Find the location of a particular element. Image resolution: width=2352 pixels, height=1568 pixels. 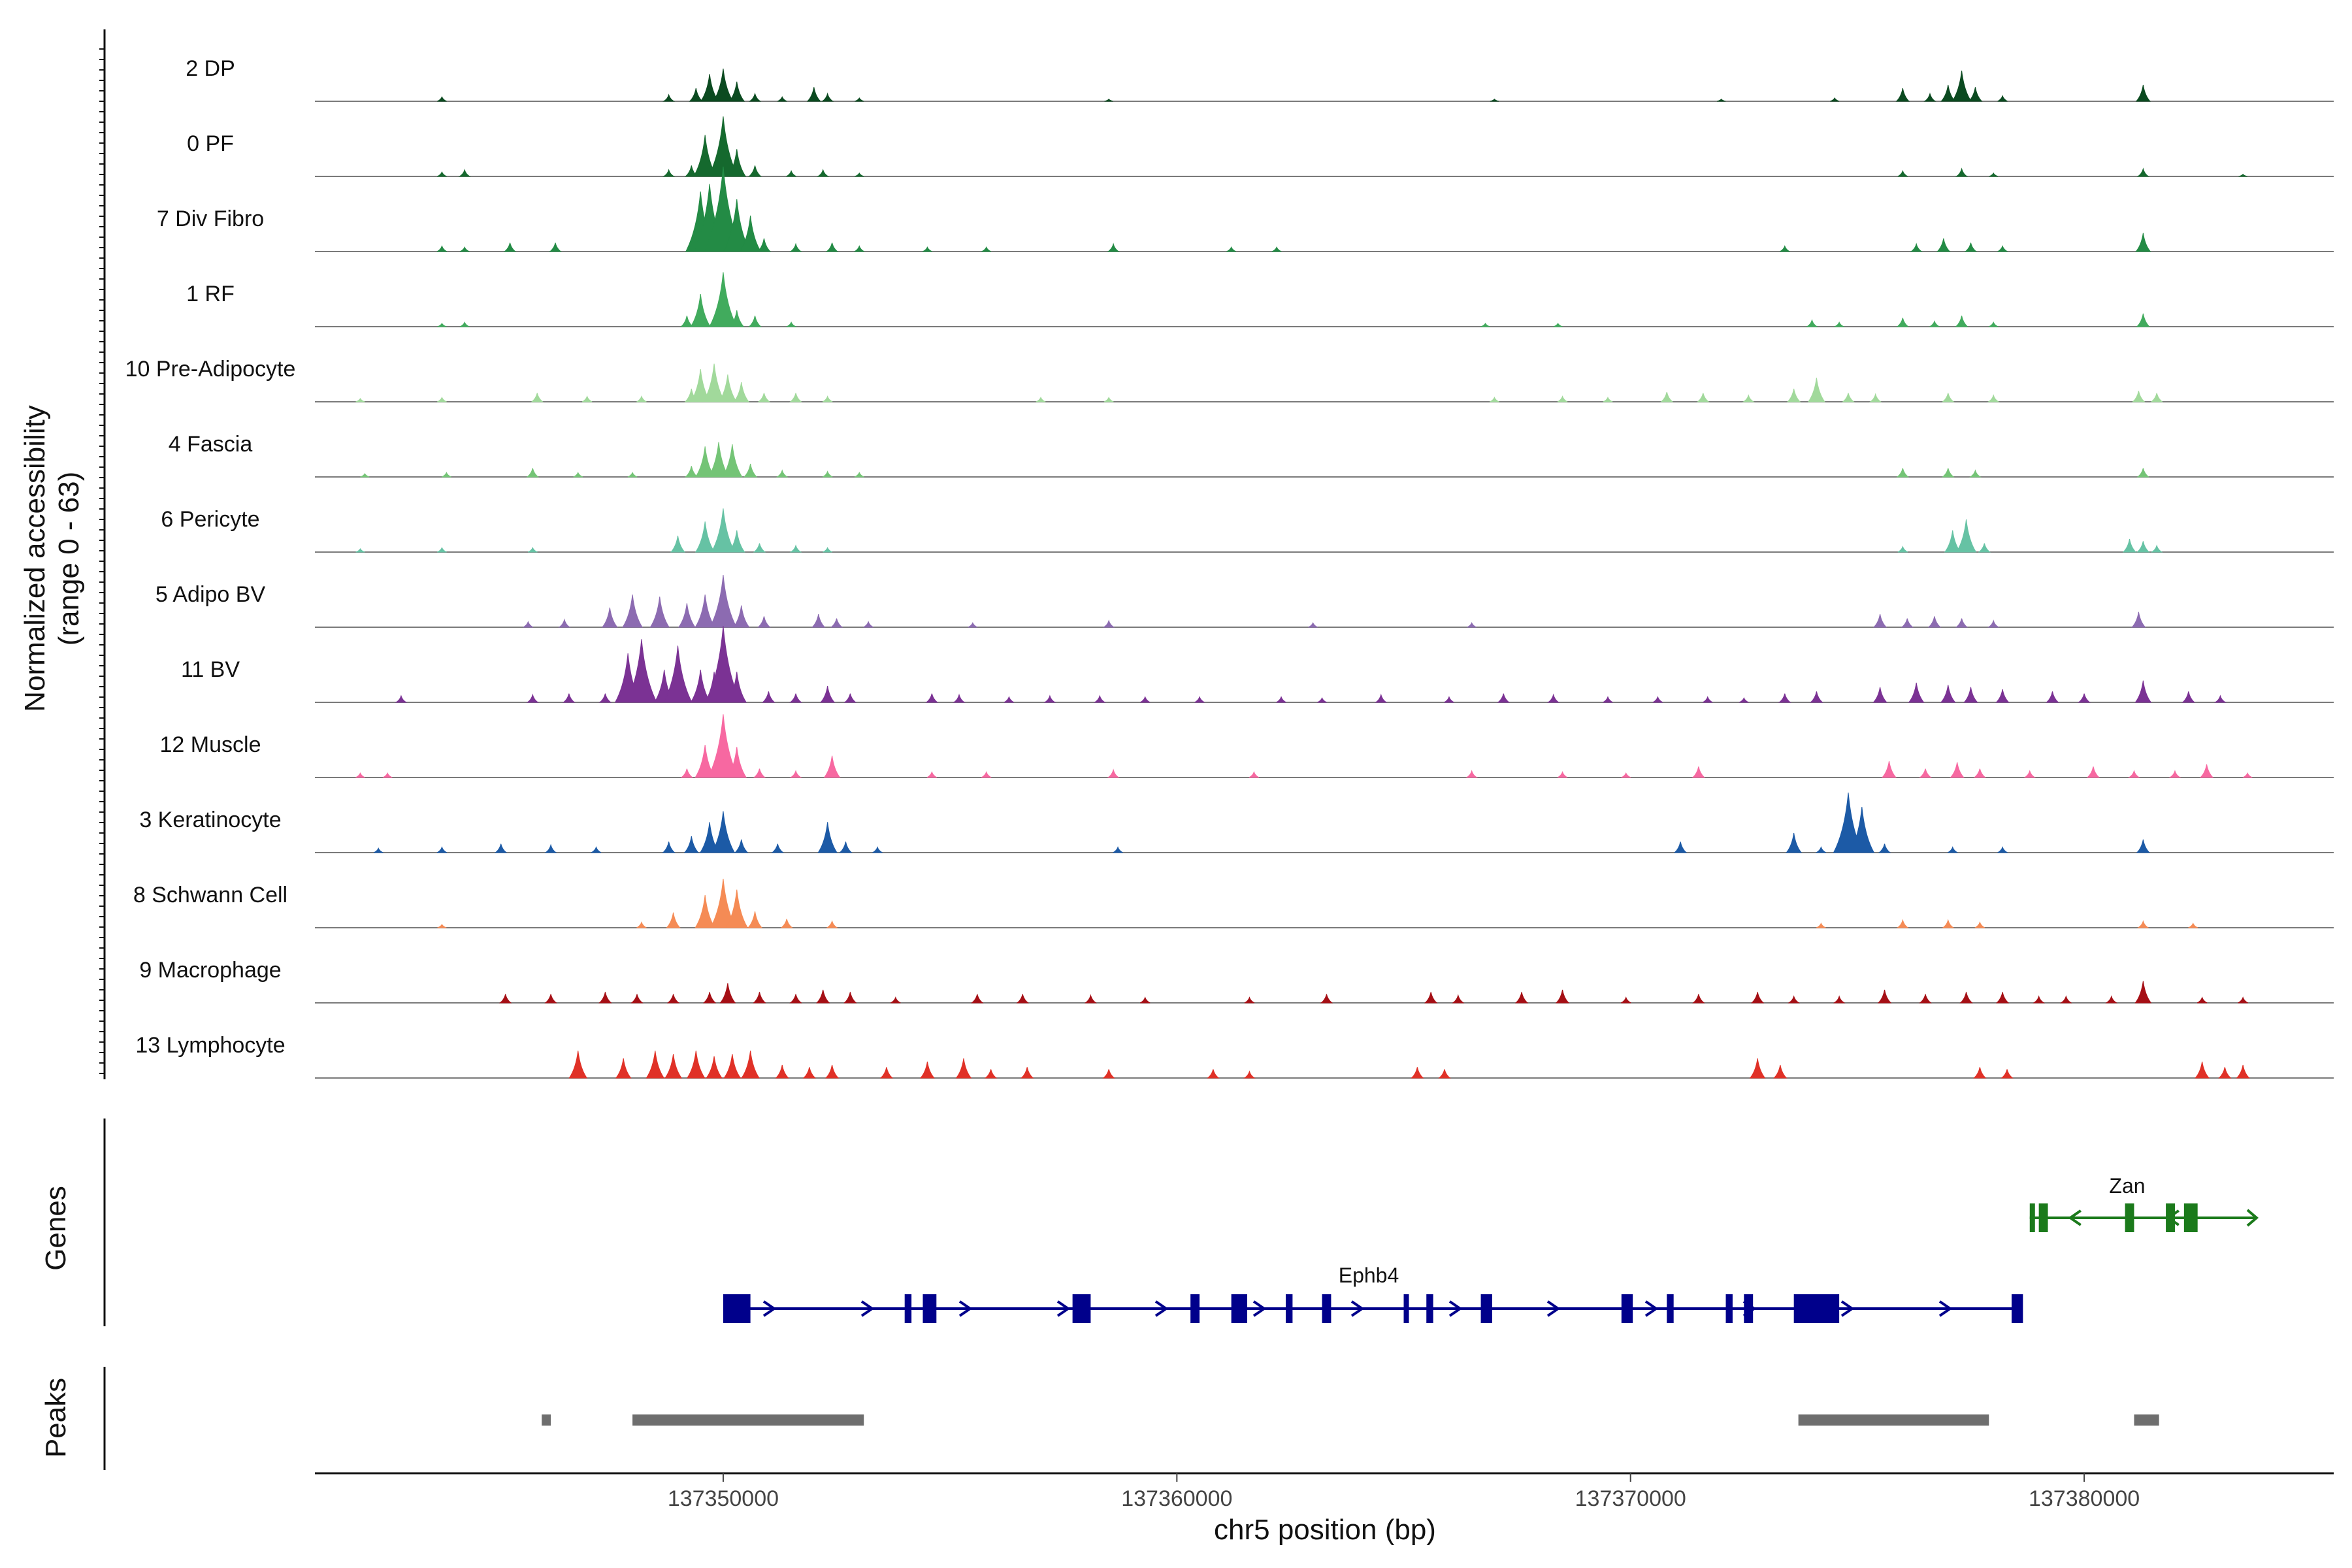

track-label-9-macrophage: 9 Macrophage is located at coordinates (210, 970).